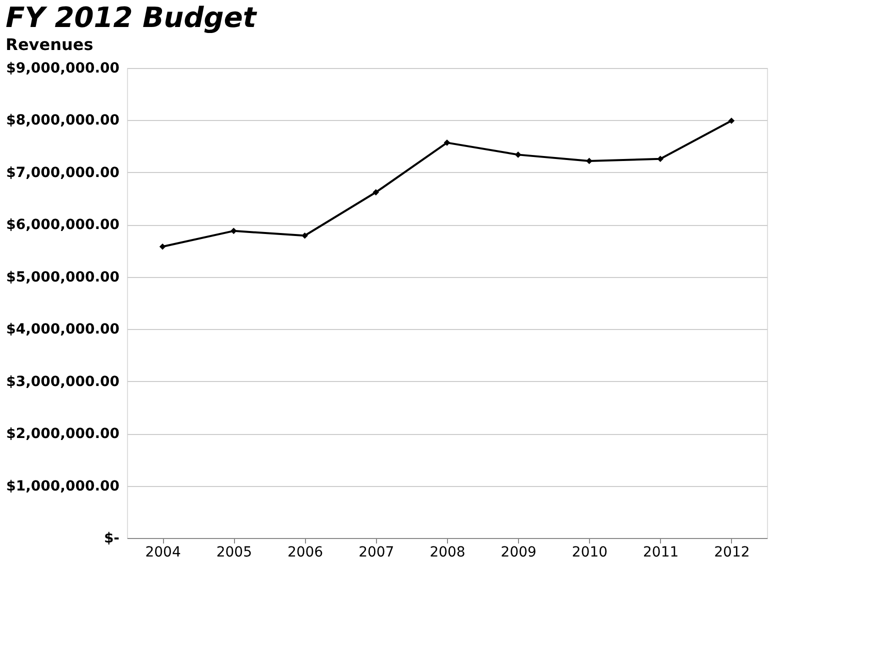 The image size is (886, 669). What do you see at coordinates (63, 277) in the screenshot?
I see `y-tick-label: $5,000,000.00` at bounding box center [63, 277].